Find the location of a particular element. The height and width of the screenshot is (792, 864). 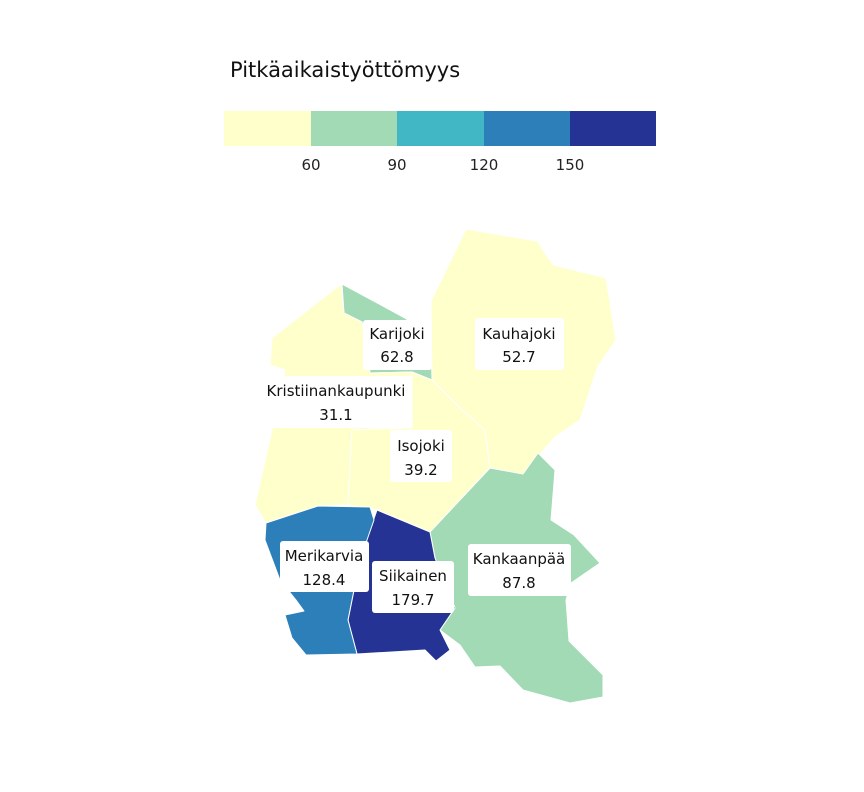

label-name: Karijoki is located at coordinates (396, 334).